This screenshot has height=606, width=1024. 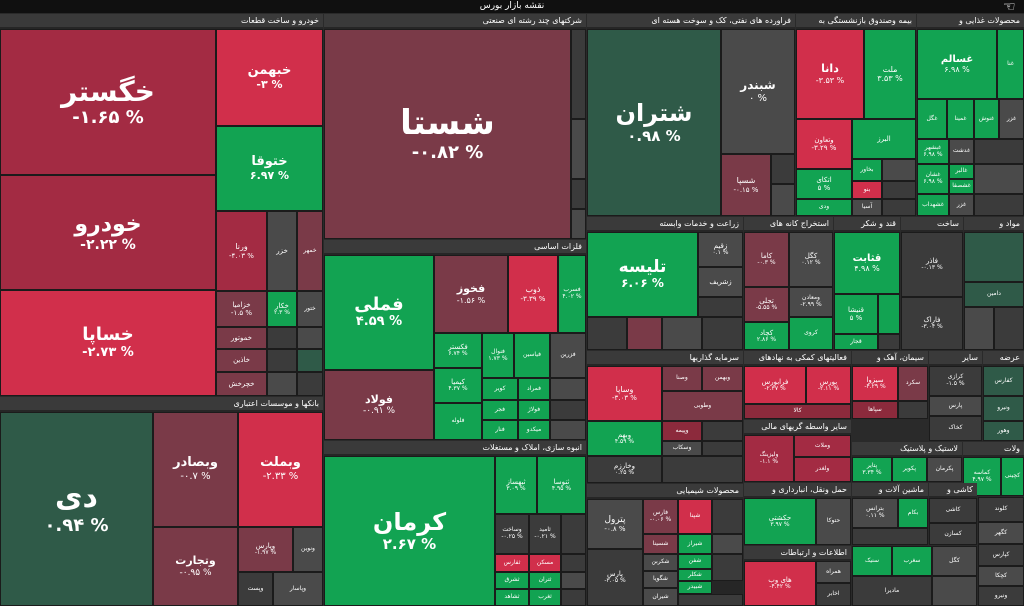 I want to click on tile-tshargh: ثشرق, so click(x=512, y=580).